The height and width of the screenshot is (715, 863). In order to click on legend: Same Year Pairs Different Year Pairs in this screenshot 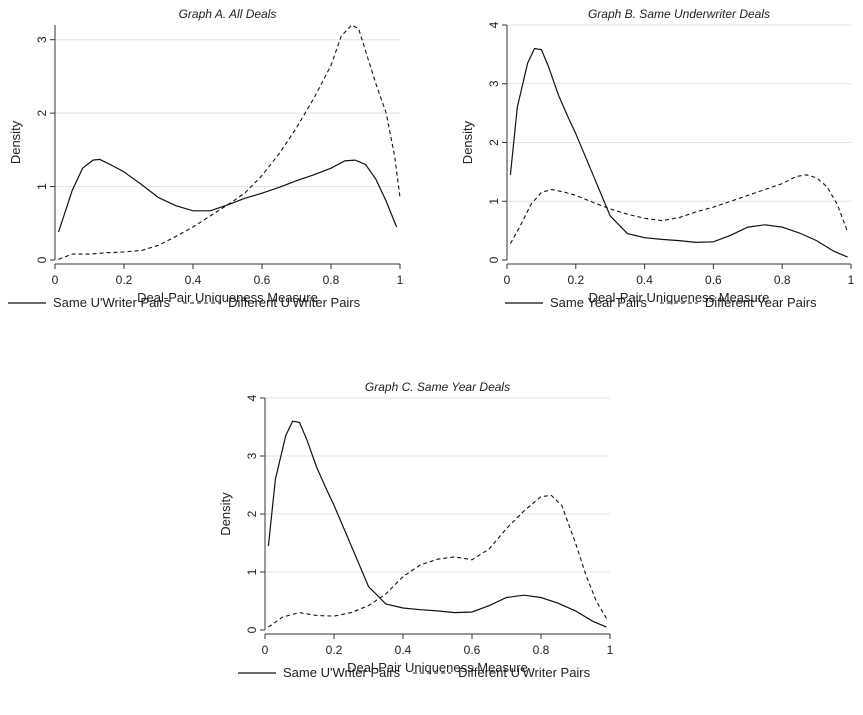, I will do `click(661, 302)`.